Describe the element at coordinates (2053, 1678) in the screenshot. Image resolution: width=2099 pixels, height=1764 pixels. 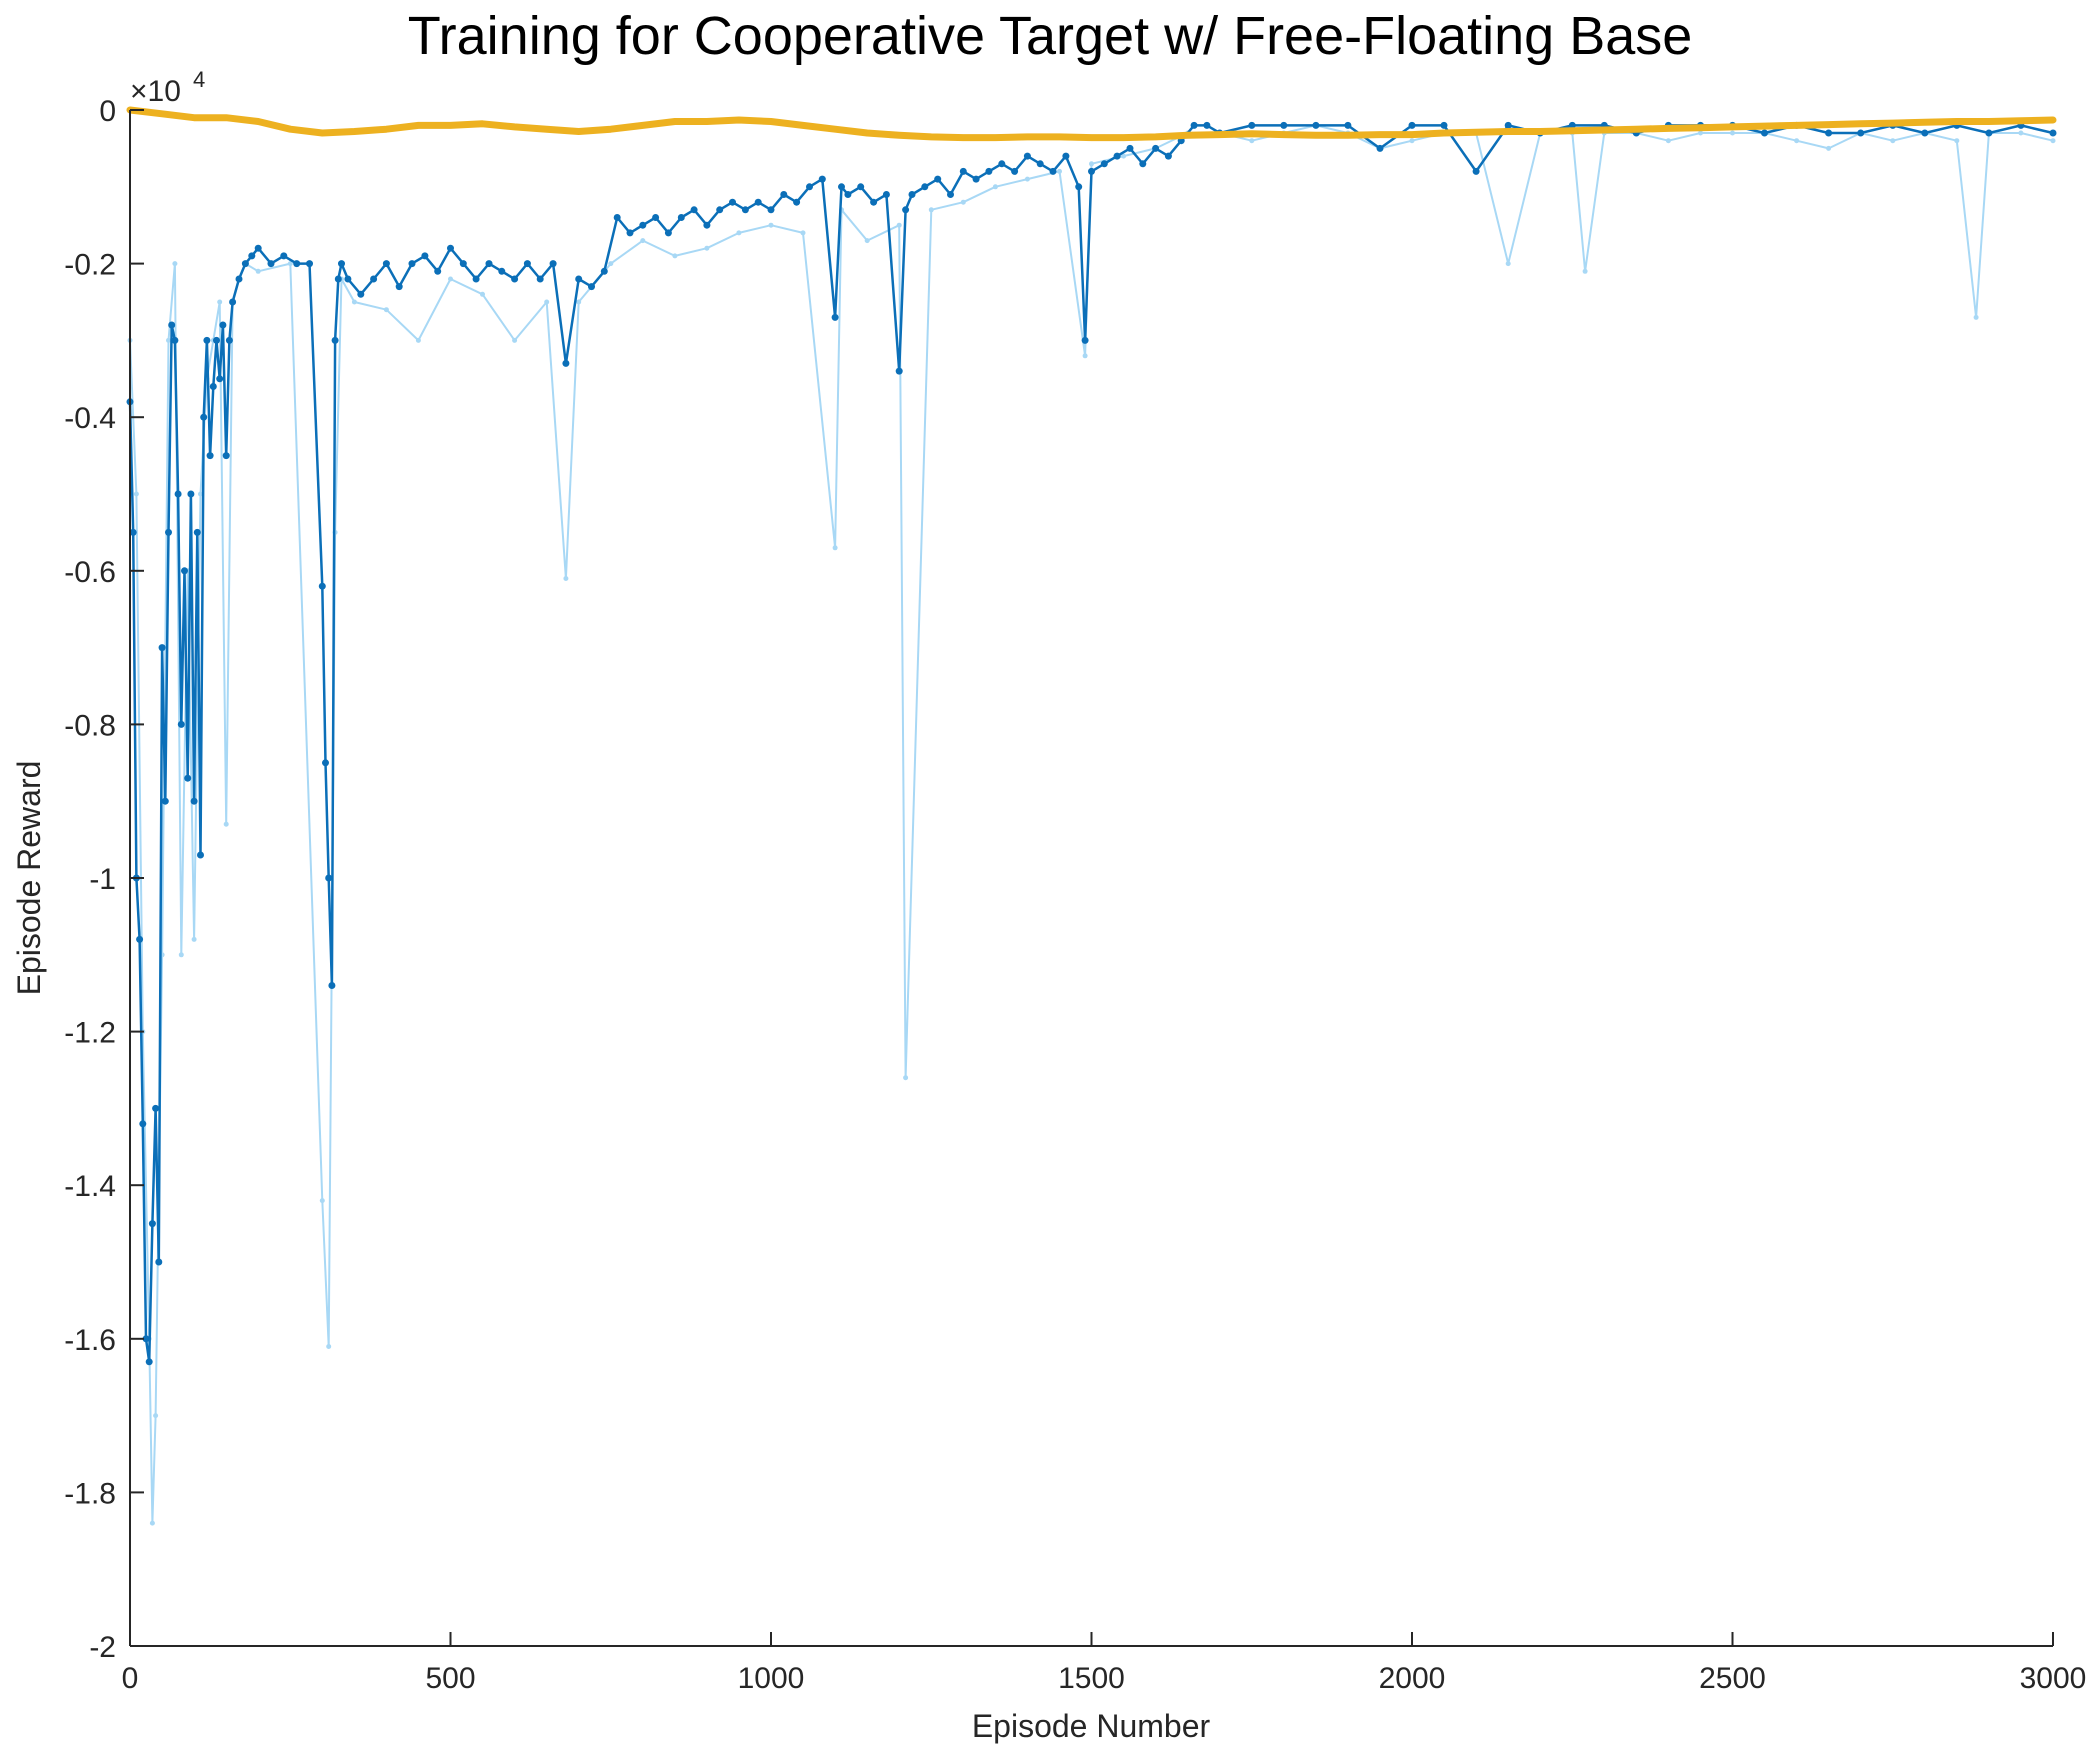
I see `x-tick-label: 3000` at that location.